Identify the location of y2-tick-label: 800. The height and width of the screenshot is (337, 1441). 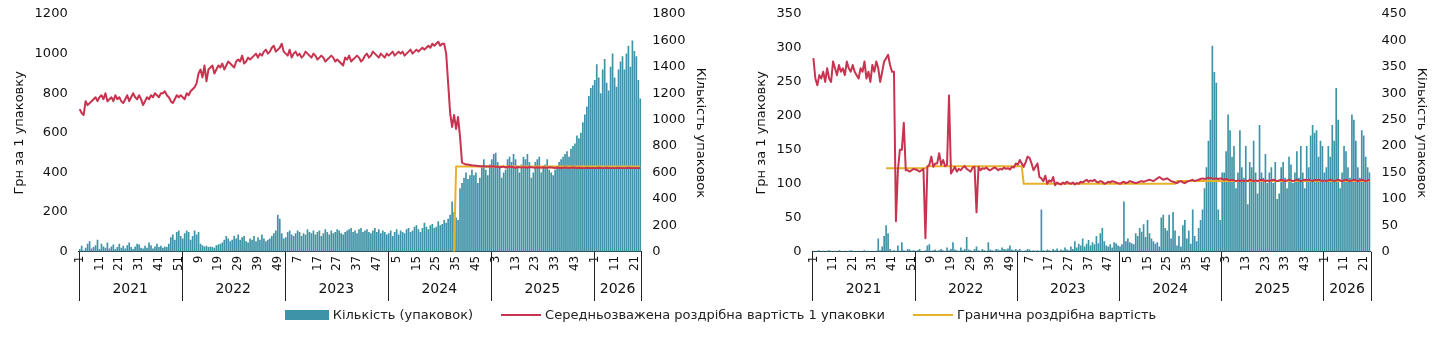
(665, 145).